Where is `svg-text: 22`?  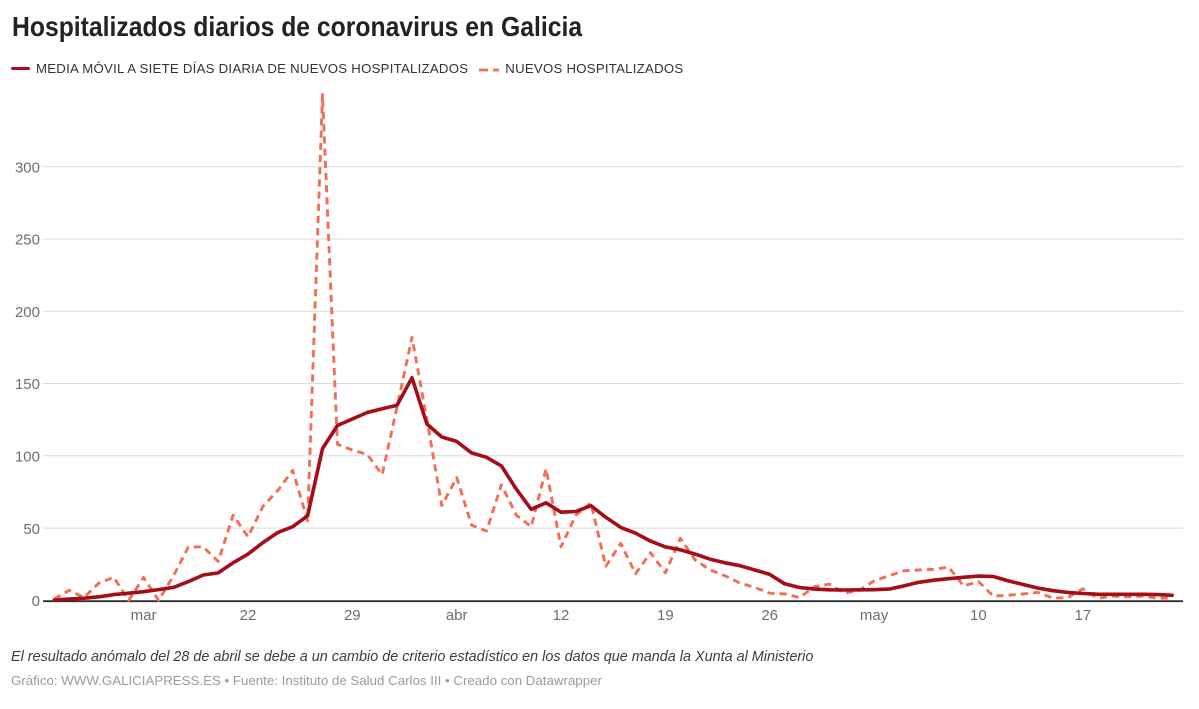 svg-text: 22 is located at coordinates (248, 615).